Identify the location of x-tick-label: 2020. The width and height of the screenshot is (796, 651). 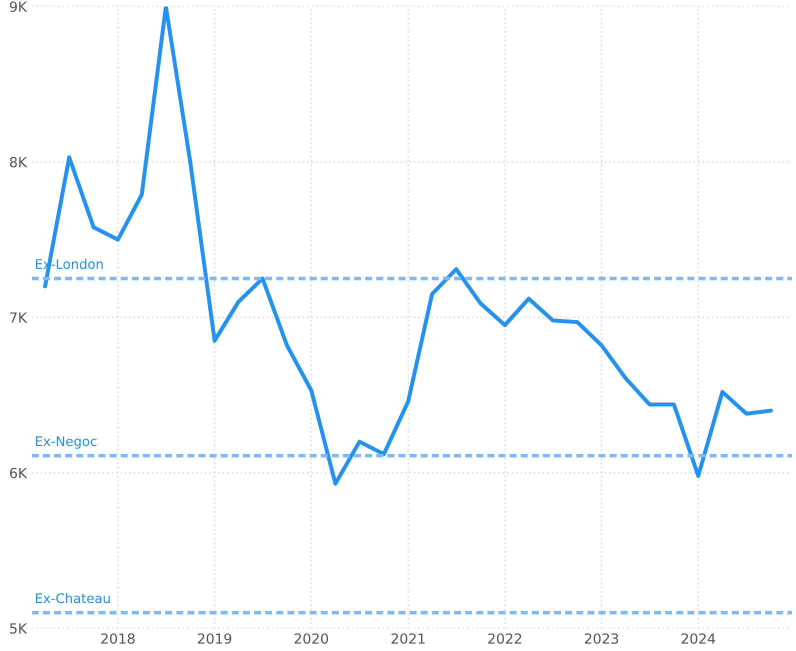
(311, 638).